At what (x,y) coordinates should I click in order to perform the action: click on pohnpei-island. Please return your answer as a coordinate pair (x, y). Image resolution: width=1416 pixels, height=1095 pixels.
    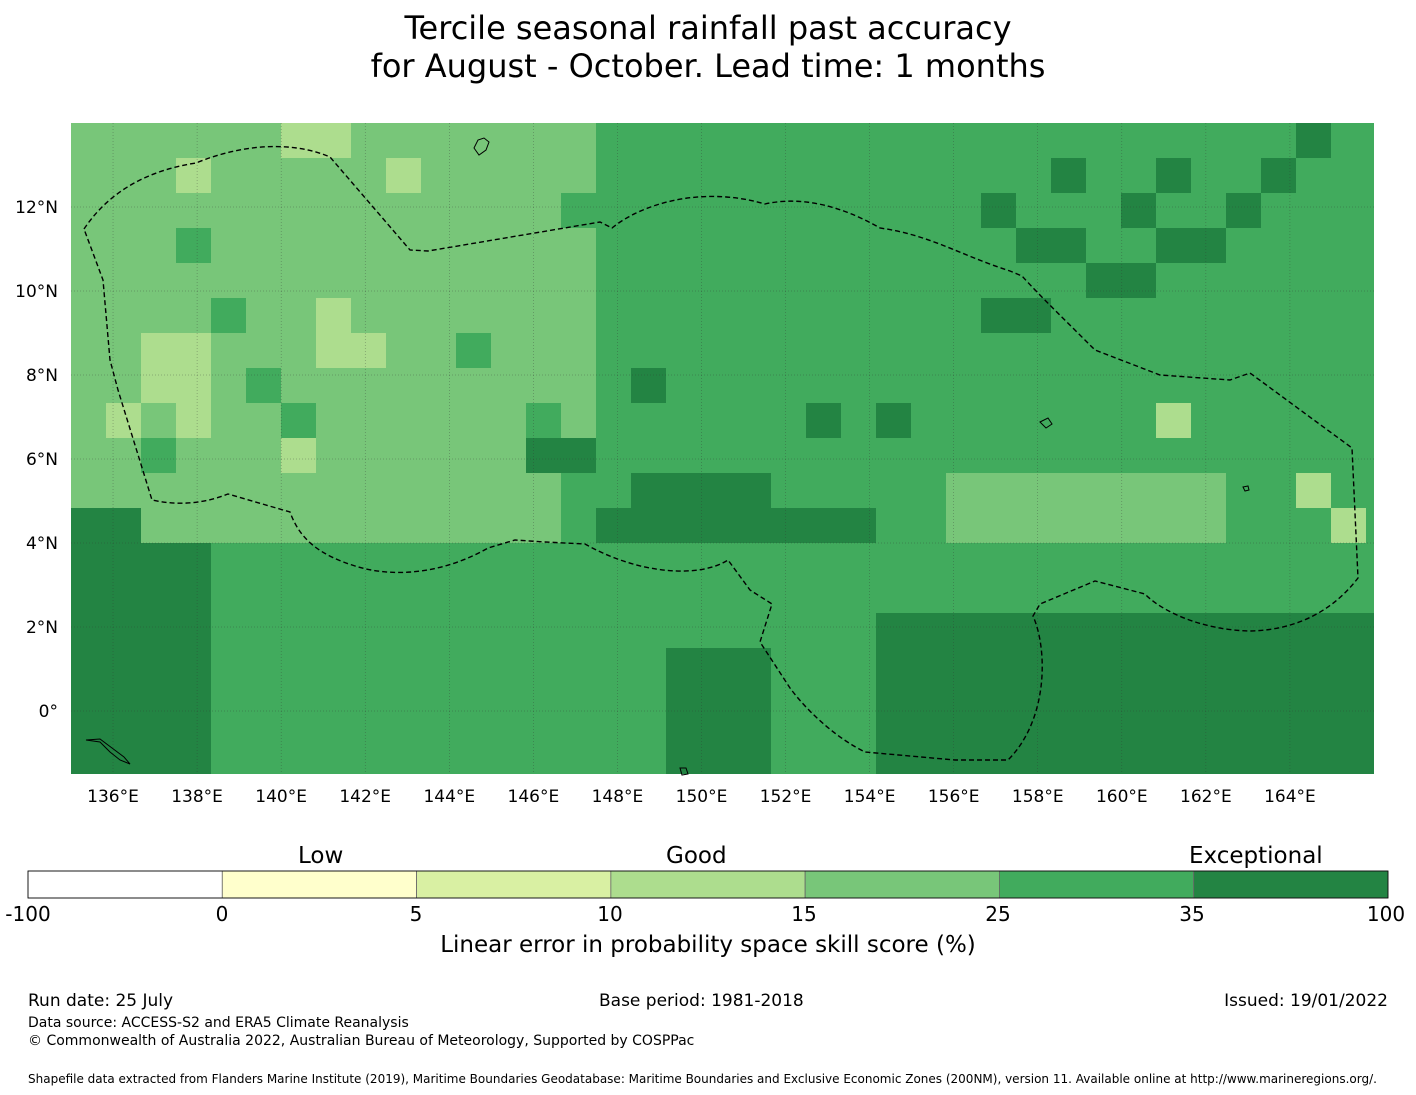
    Looking at the image, I should click on (1046, 423).